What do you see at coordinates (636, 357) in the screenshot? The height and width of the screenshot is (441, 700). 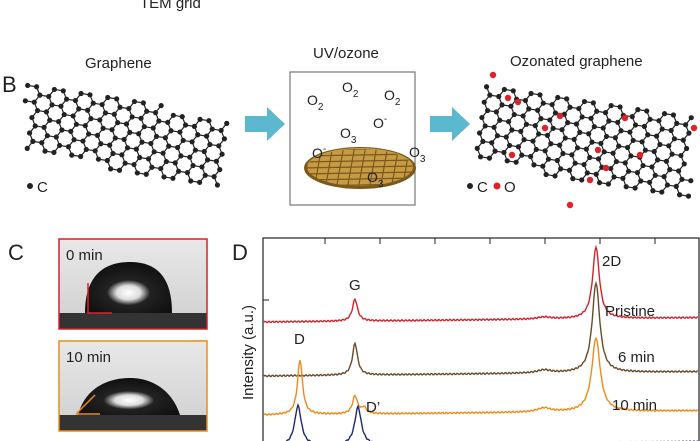 I see `series-label: 6 min` at bounding box center [636, 357].